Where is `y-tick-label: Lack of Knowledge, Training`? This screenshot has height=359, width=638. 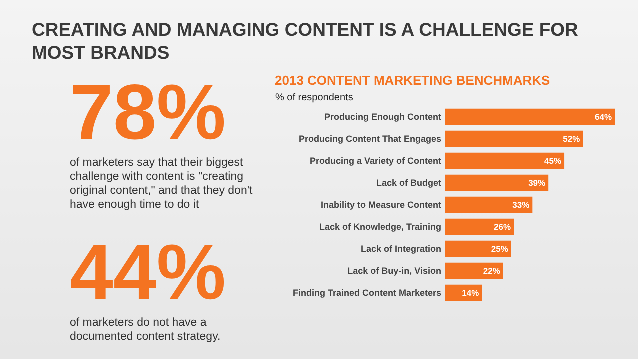 y-tick-label: Lack of Knowledge, Training is located at coordinates (380, 227).